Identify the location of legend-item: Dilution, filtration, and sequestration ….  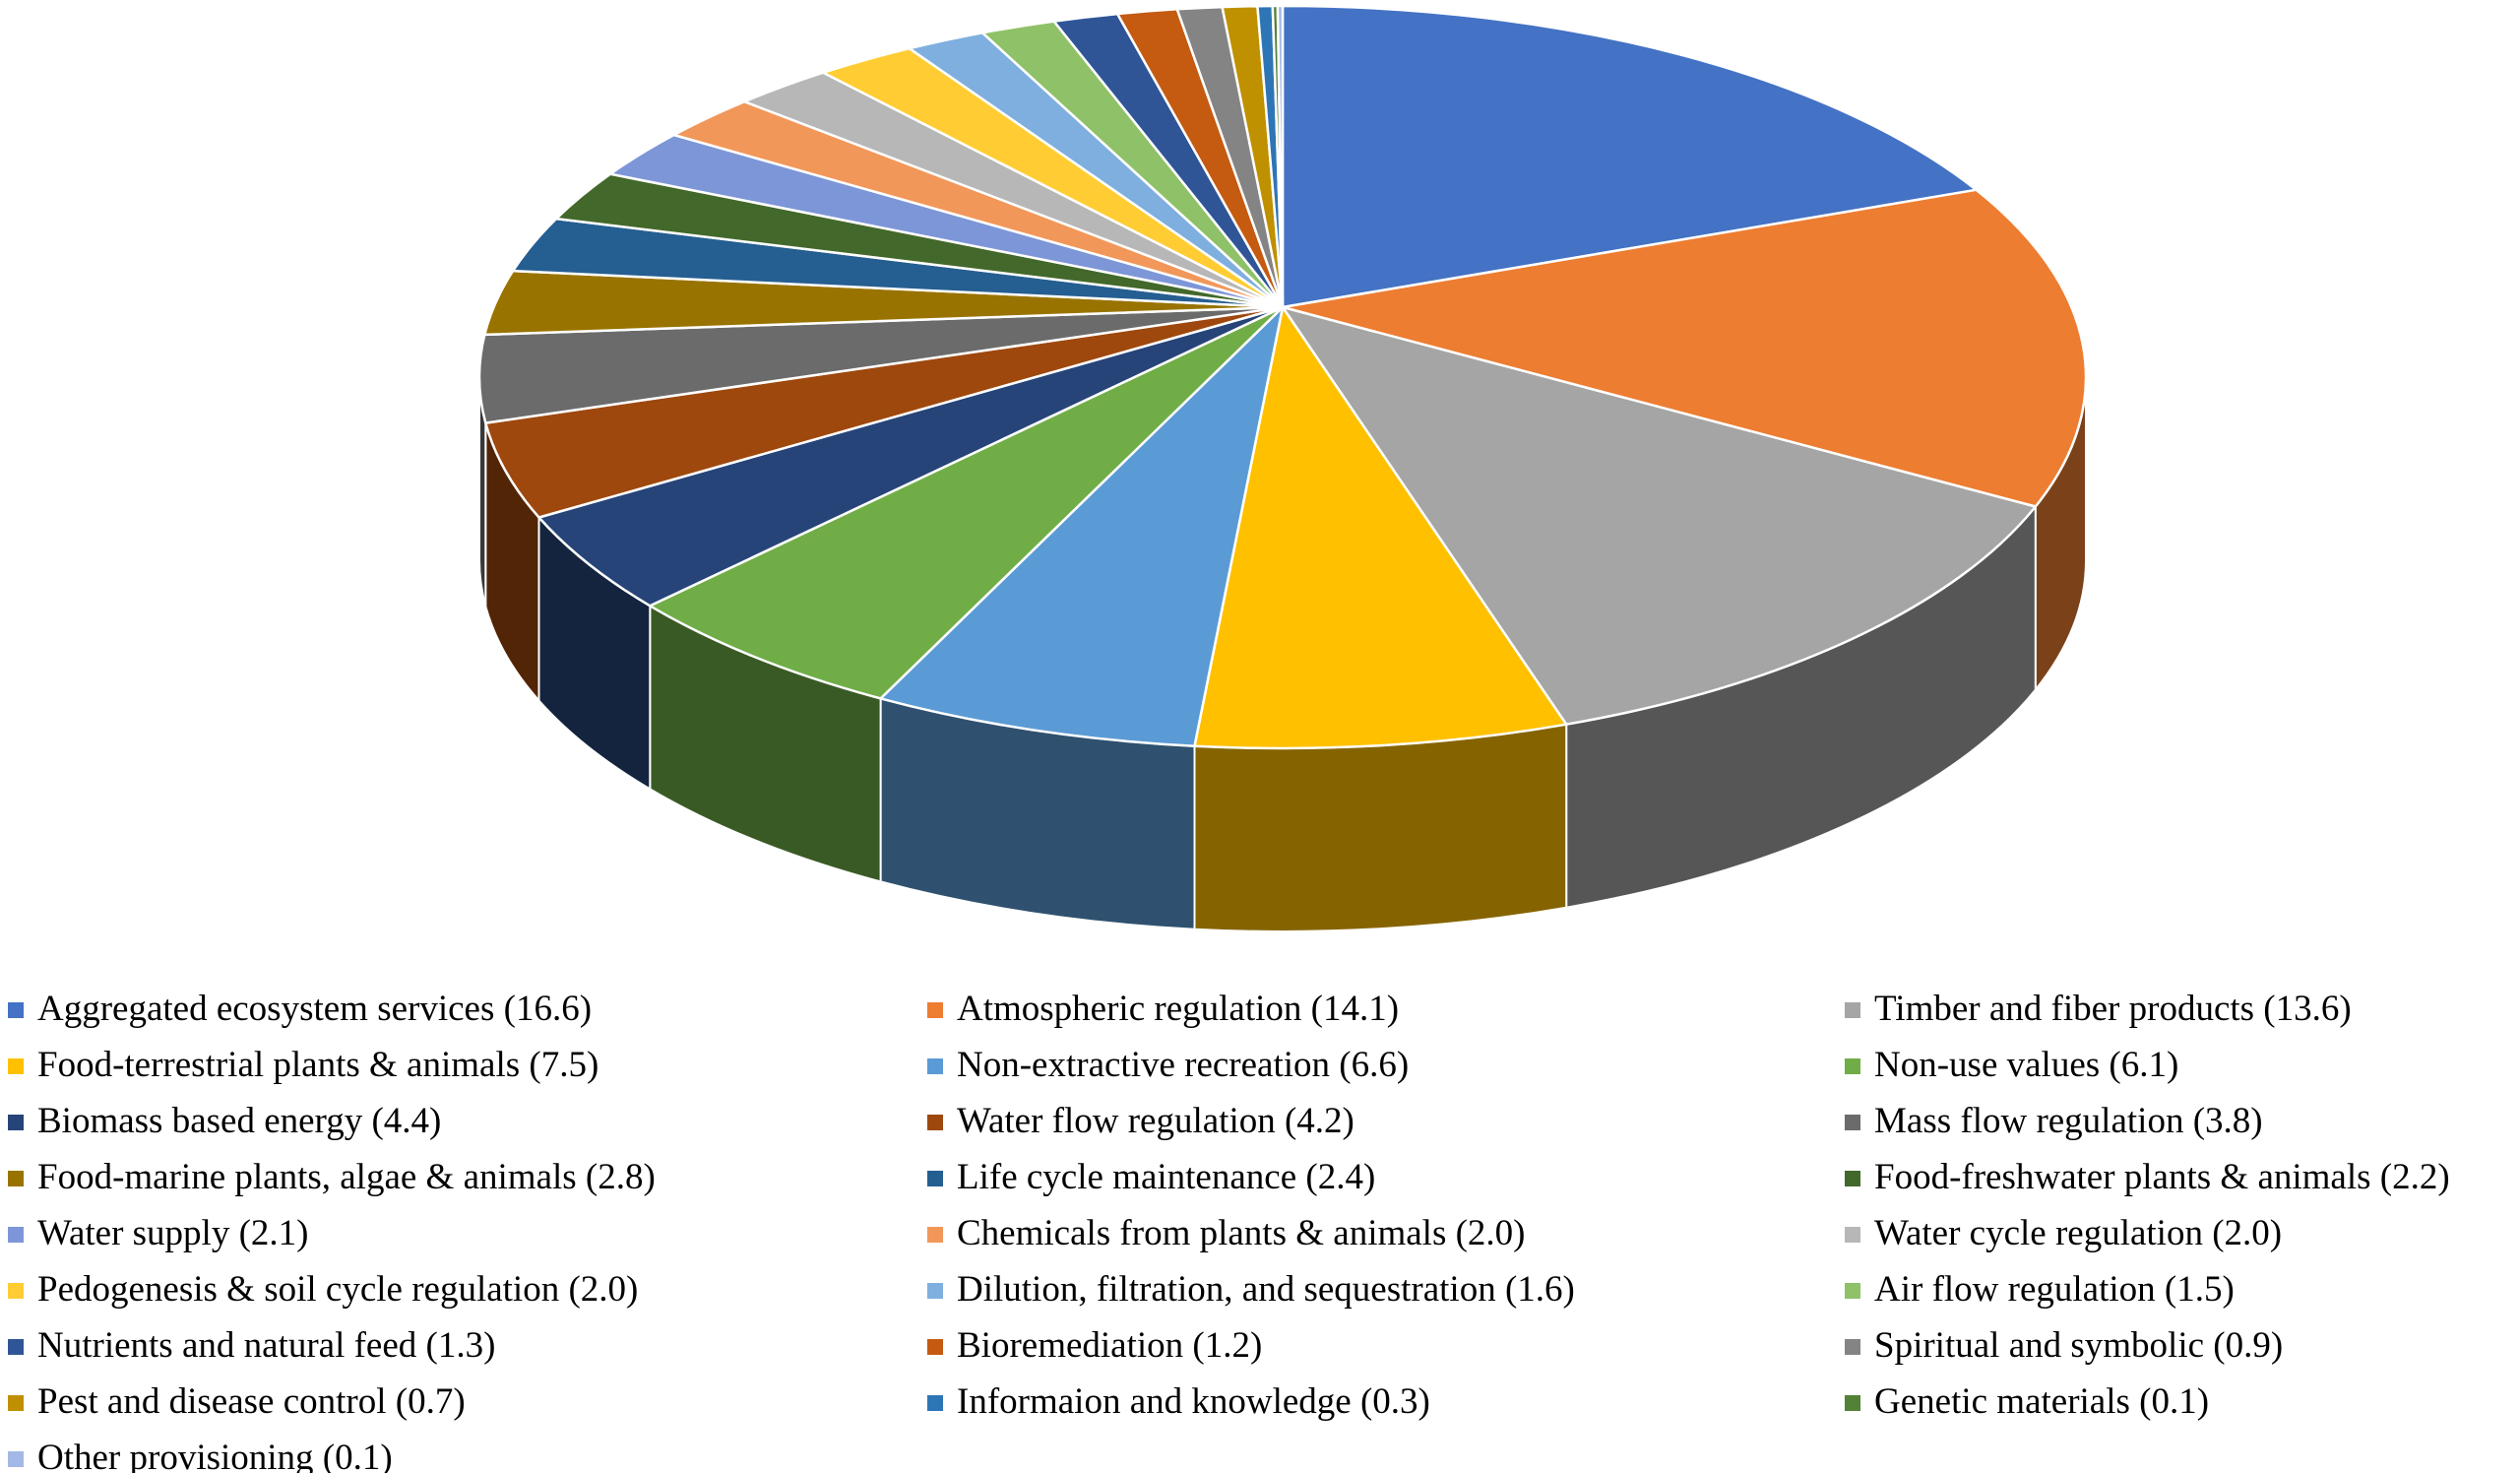
(1386, 1290).